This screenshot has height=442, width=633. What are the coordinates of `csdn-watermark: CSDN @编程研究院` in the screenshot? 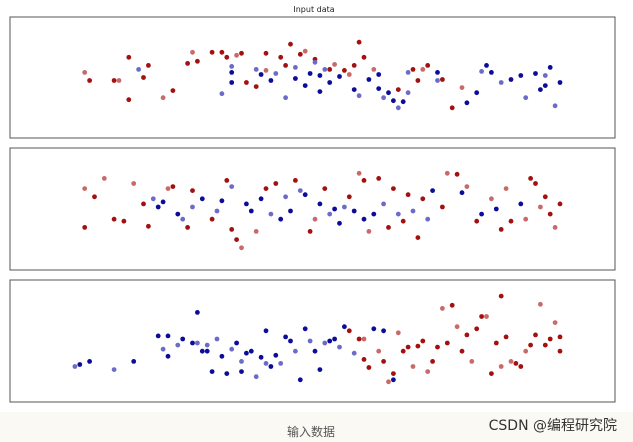 It's located at (553, 426).